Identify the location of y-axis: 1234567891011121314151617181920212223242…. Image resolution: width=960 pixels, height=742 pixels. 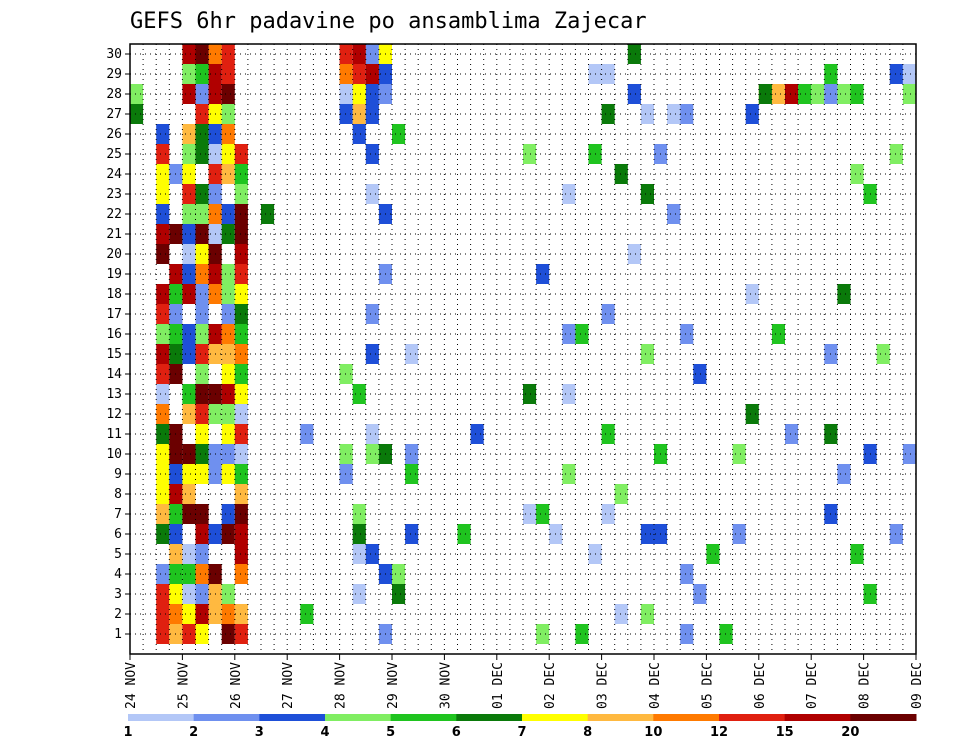
(118, 344).